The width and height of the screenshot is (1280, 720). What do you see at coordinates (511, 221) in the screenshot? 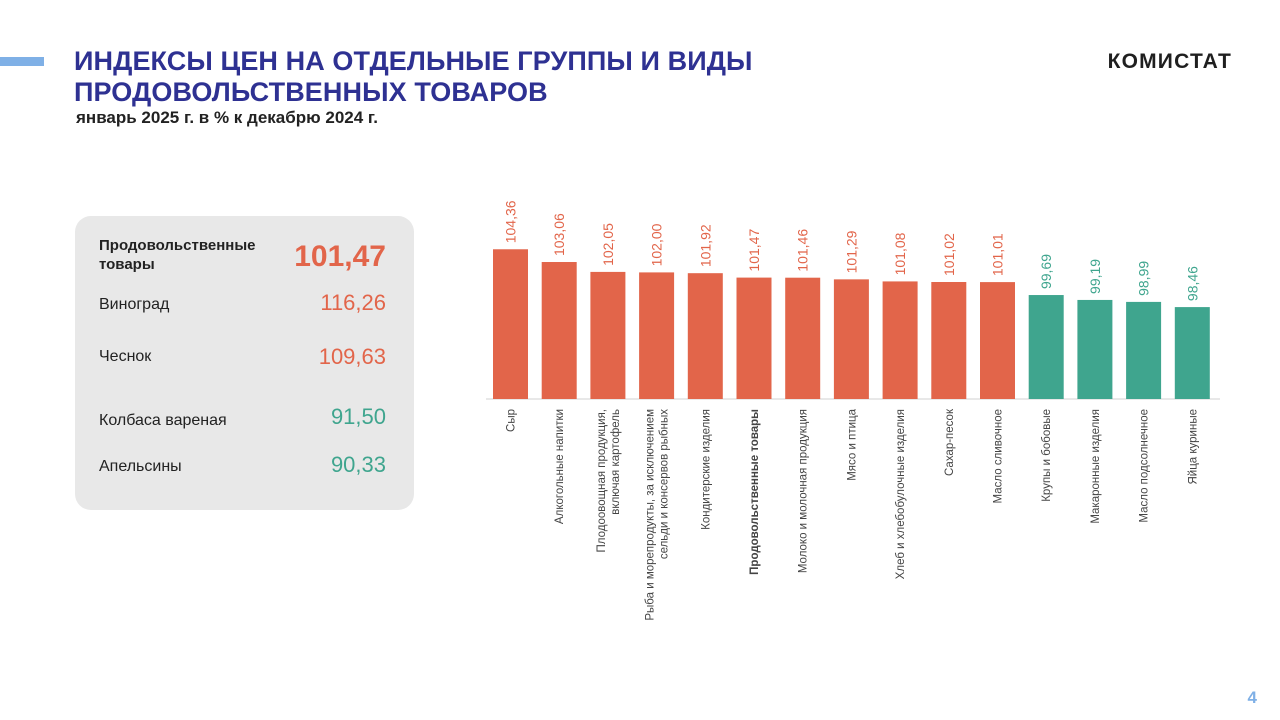
I see `data-label: 104,36` at bounding box center [511, 221].